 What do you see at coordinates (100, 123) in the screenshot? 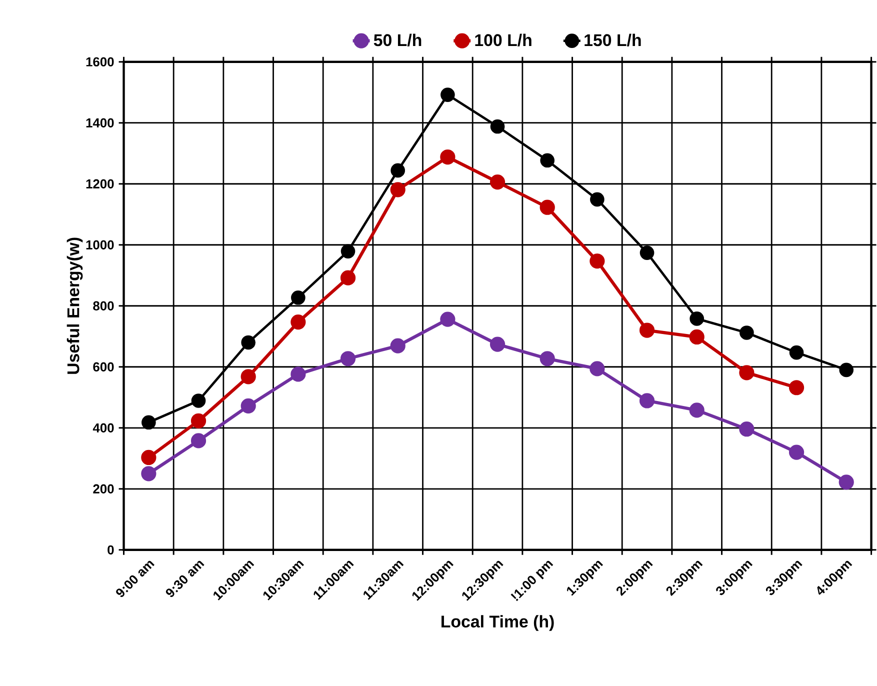
I see `y-tick-label: 1400` at bounding box center [100, 123].